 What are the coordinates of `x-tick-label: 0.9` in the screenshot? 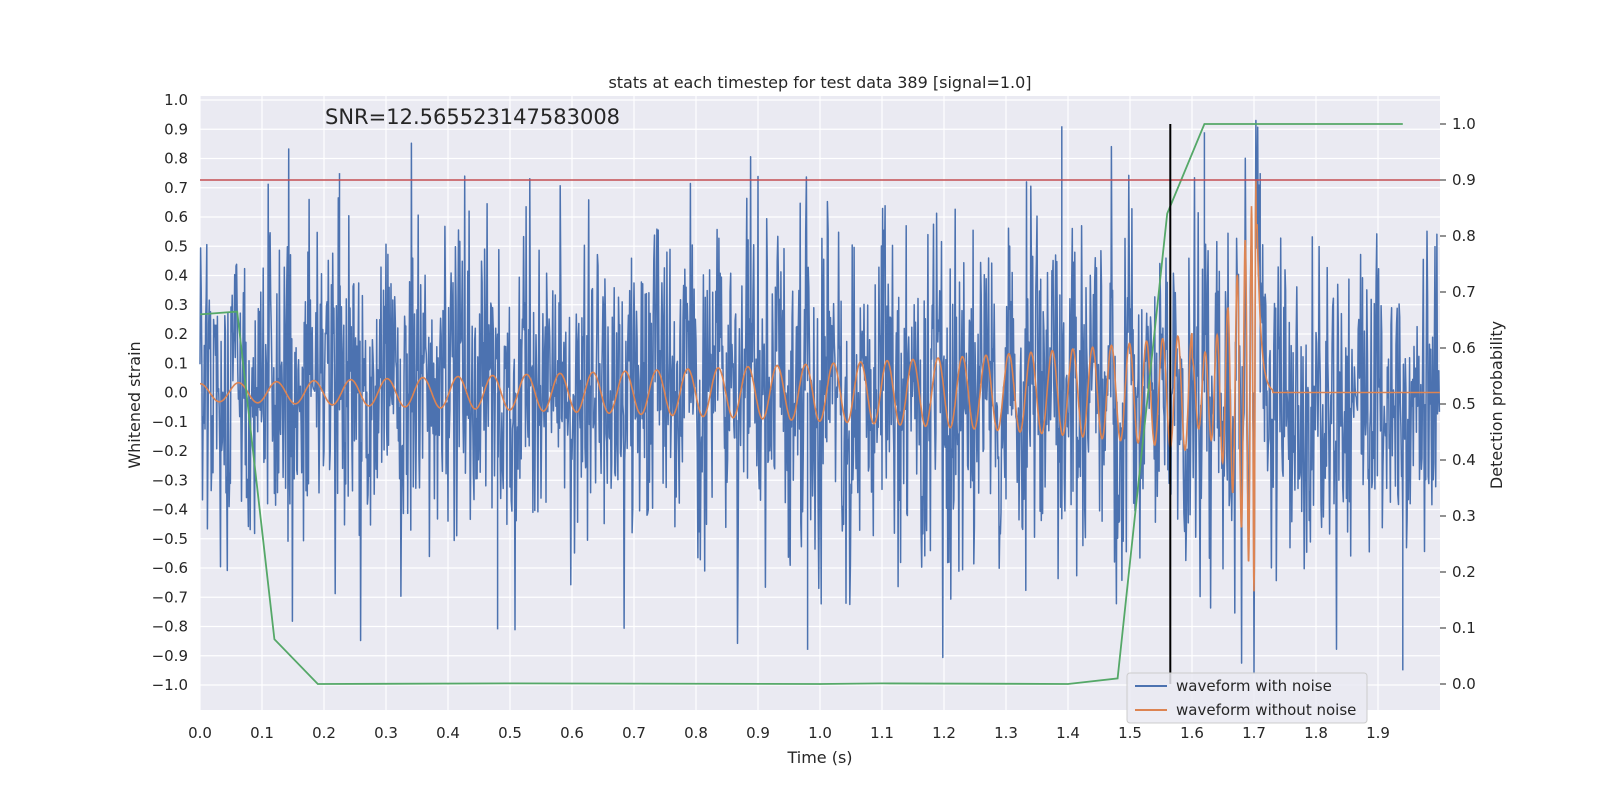 It's located at (758, 733).